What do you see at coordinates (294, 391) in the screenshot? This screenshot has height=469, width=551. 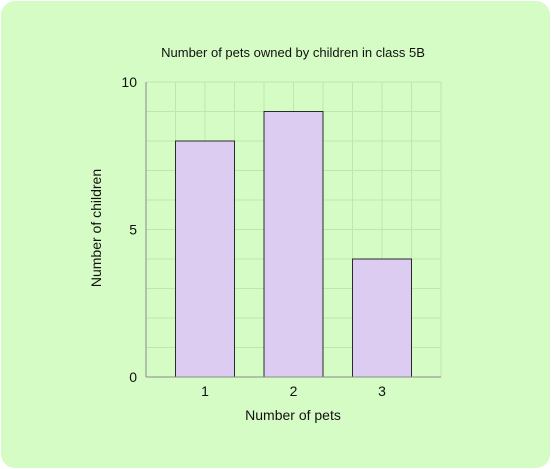 I see `x-tick-label: 2` at bounding box center [294, 391].